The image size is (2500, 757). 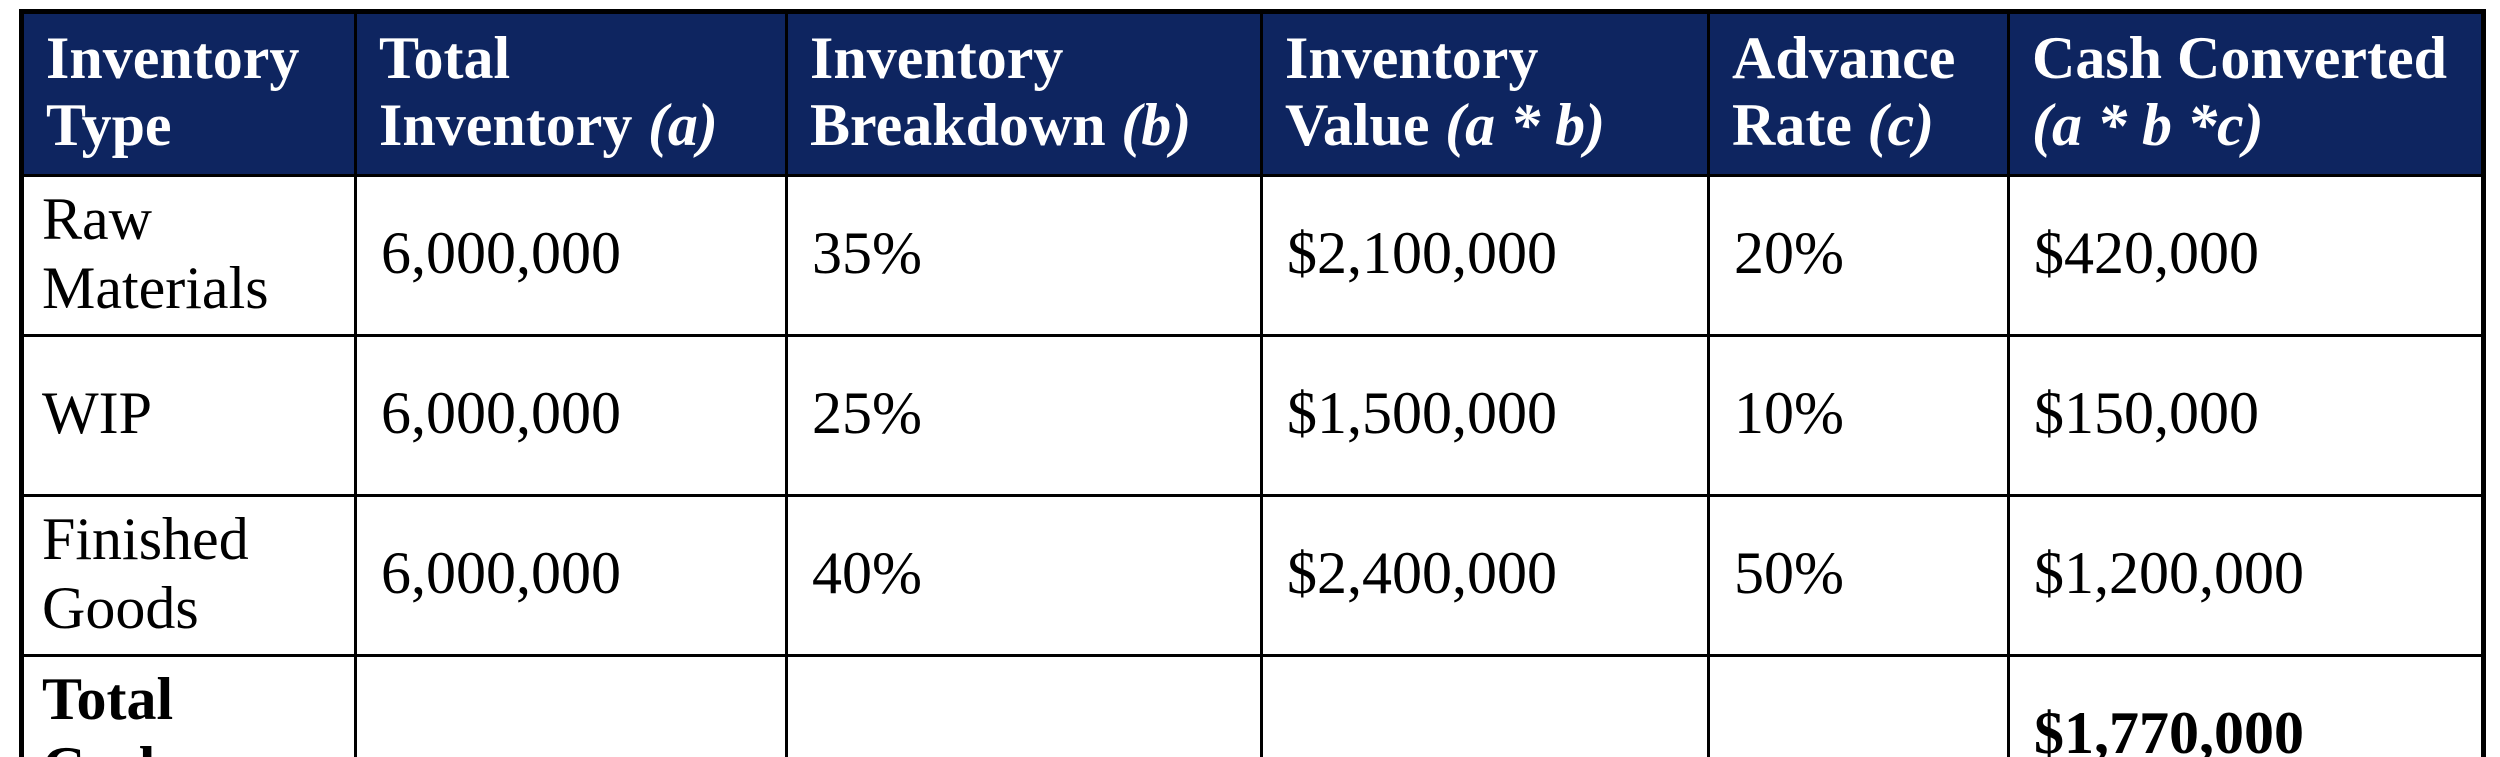 What do you see at coordinates (1525, 125) in the screenshot?
I see `header-formula: (a * b)` at bounding box center [1525, 125].